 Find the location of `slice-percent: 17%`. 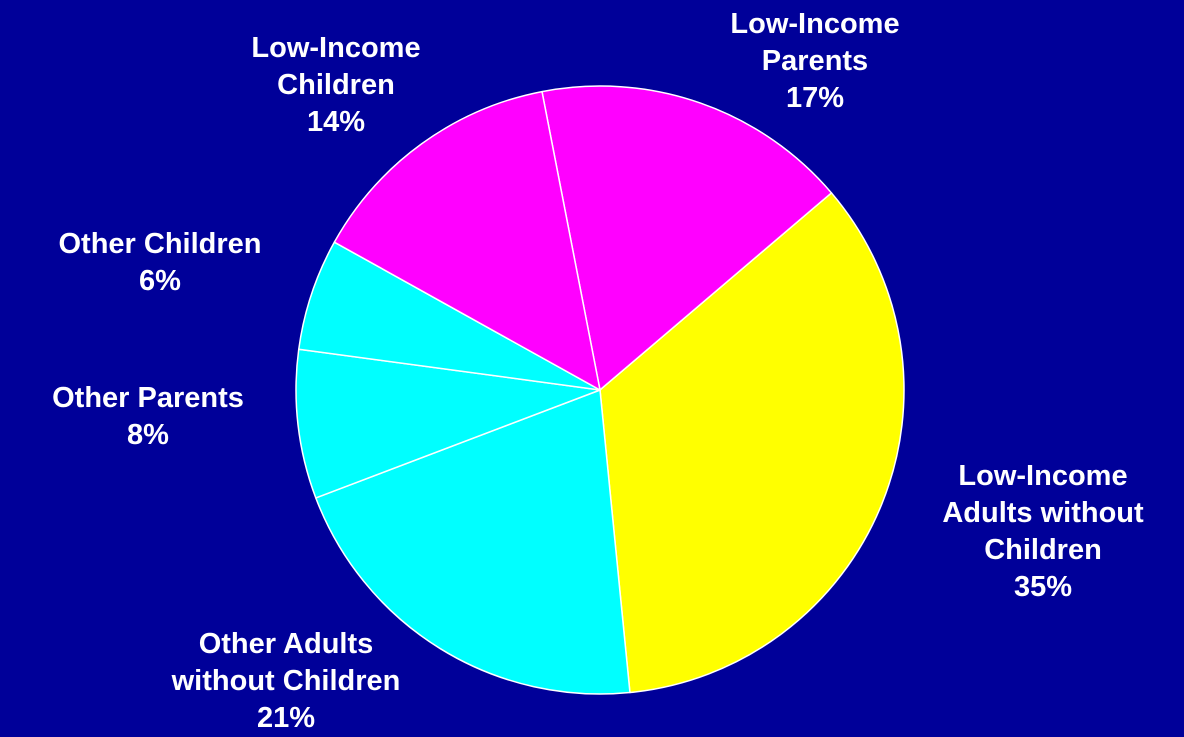

slice-percent: 17% is located at coordinates (815, 98).